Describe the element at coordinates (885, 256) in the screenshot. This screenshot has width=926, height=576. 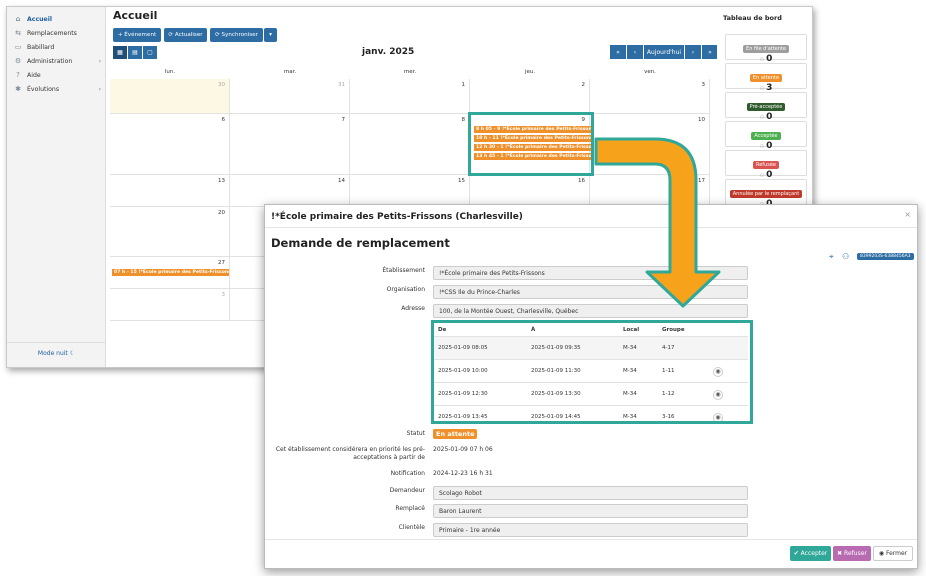
I see `request-id-badge: 8399203S-6388456A3` at that location.